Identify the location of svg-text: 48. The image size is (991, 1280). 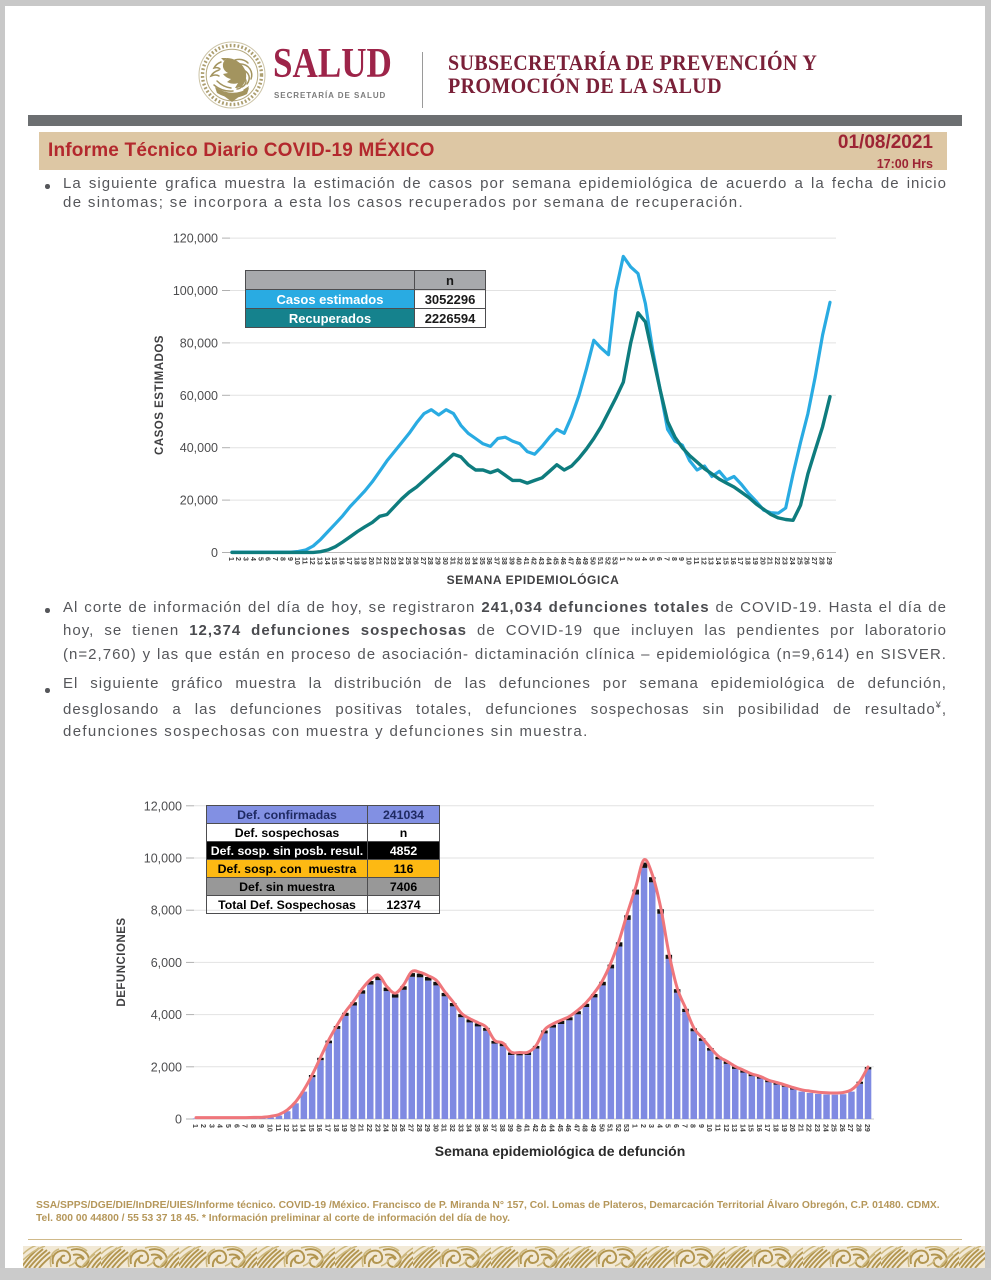
(577, 561).